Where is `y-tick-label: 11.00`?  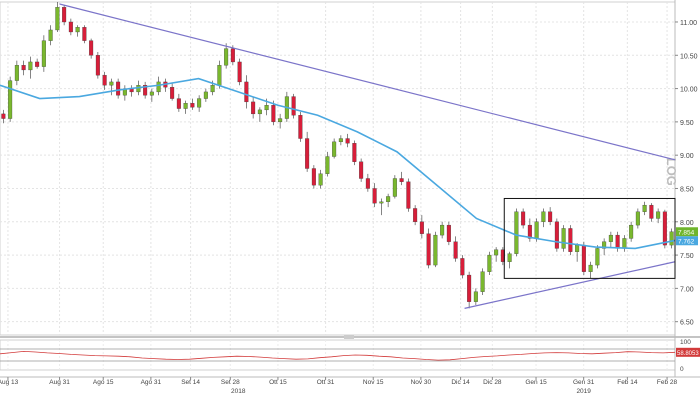
y-tick-label: 11.00 is located at coordinates (688, 23).